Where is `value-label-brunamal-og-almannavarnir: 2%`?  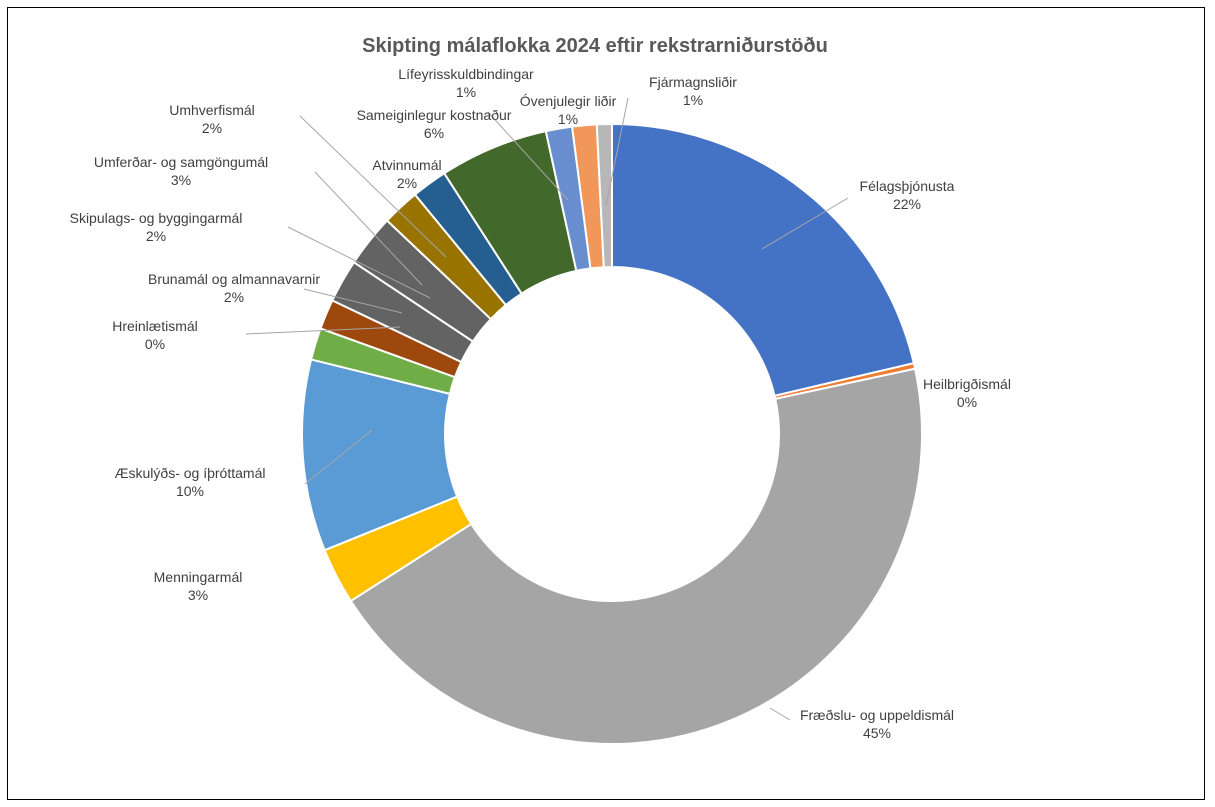
value-label-brunamal-og-almannavarnir: 2% is located at coordinates (234, 297).